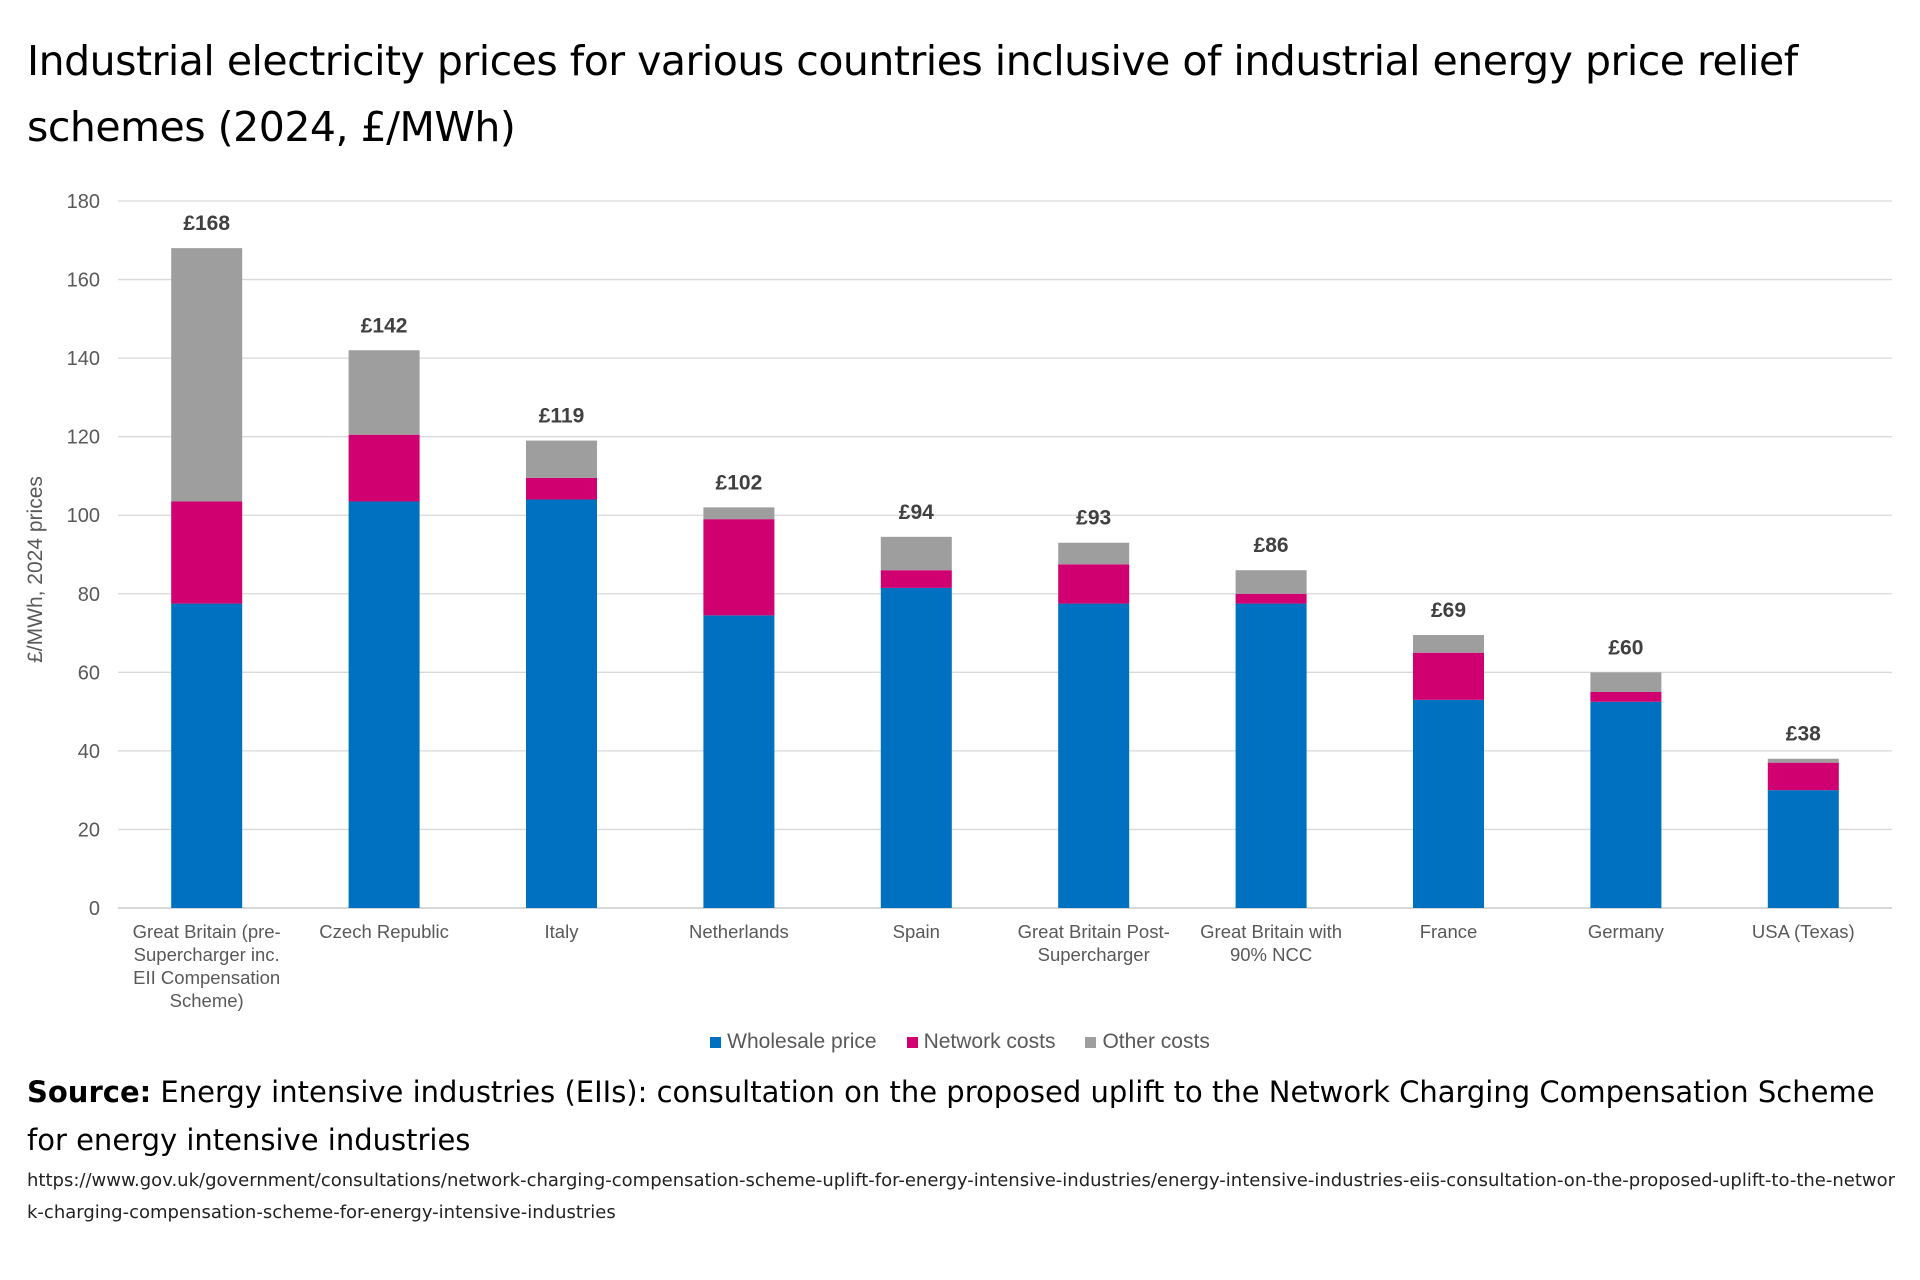 Image resolution: width=1920 pixels, height=1280 pixels. I want to click on x-tick-label: Germany, so click(1626, 931).